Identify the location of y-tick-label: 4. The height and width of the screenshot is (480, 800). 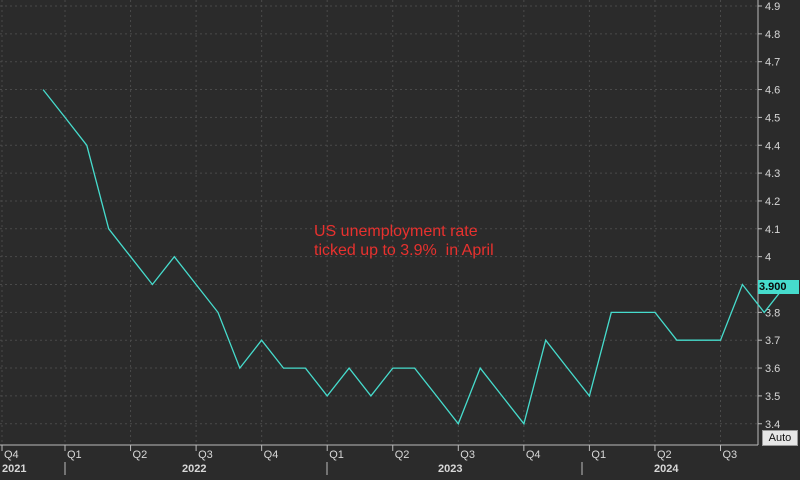
(768, 258).